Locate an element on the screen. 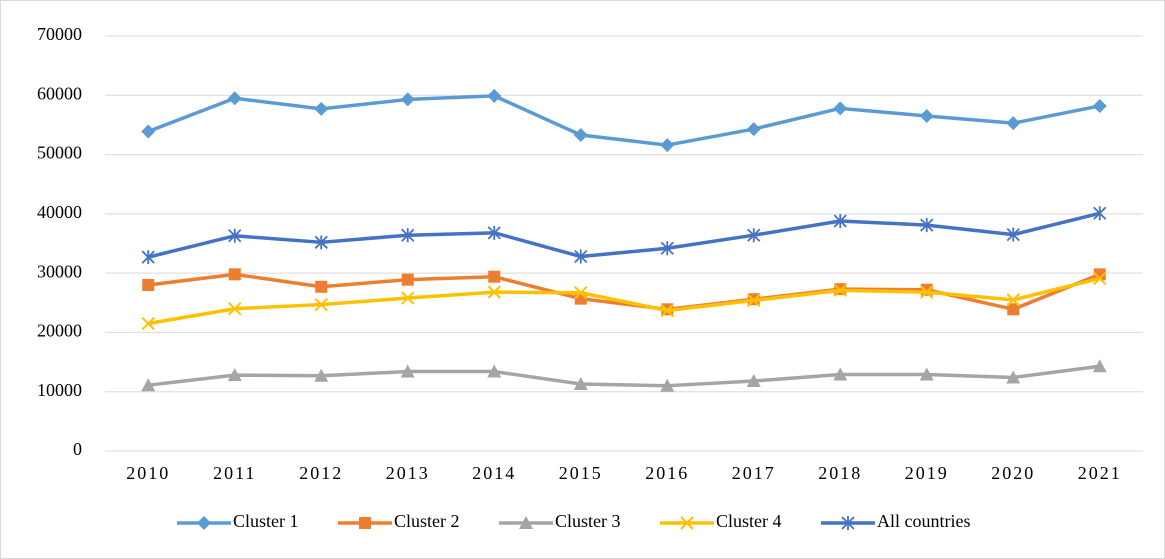 This screenshot has width=1165, height=559. legend-label: Cluster 1 is located at coordinates (266, 521).